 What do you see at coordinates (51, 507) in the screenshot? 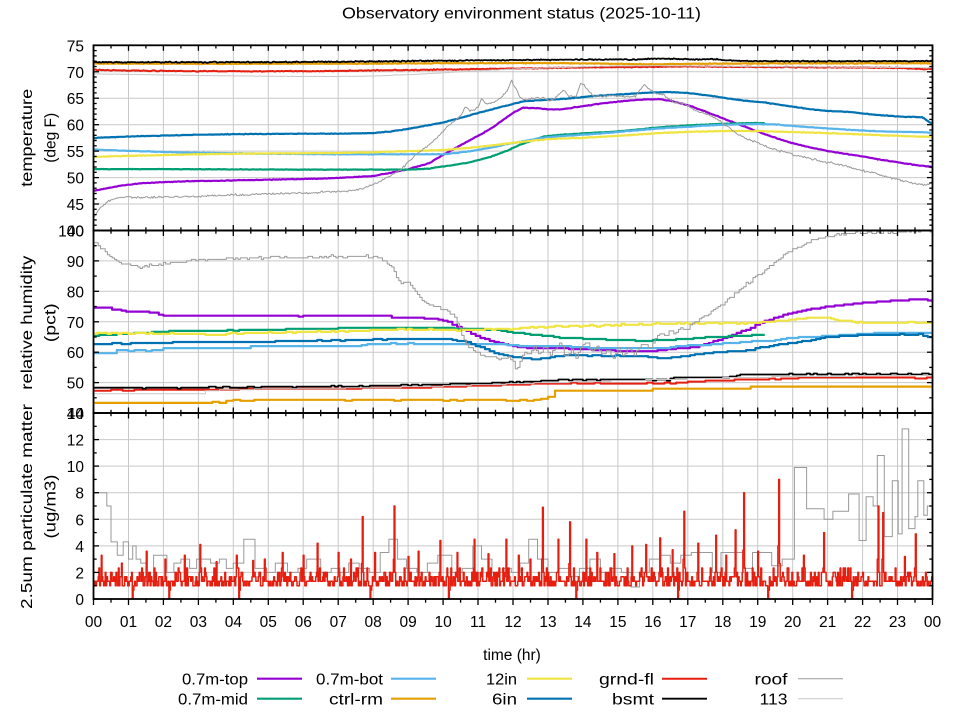
I see `svg-text: (ug/m3)` at bounding box center [51, 507].